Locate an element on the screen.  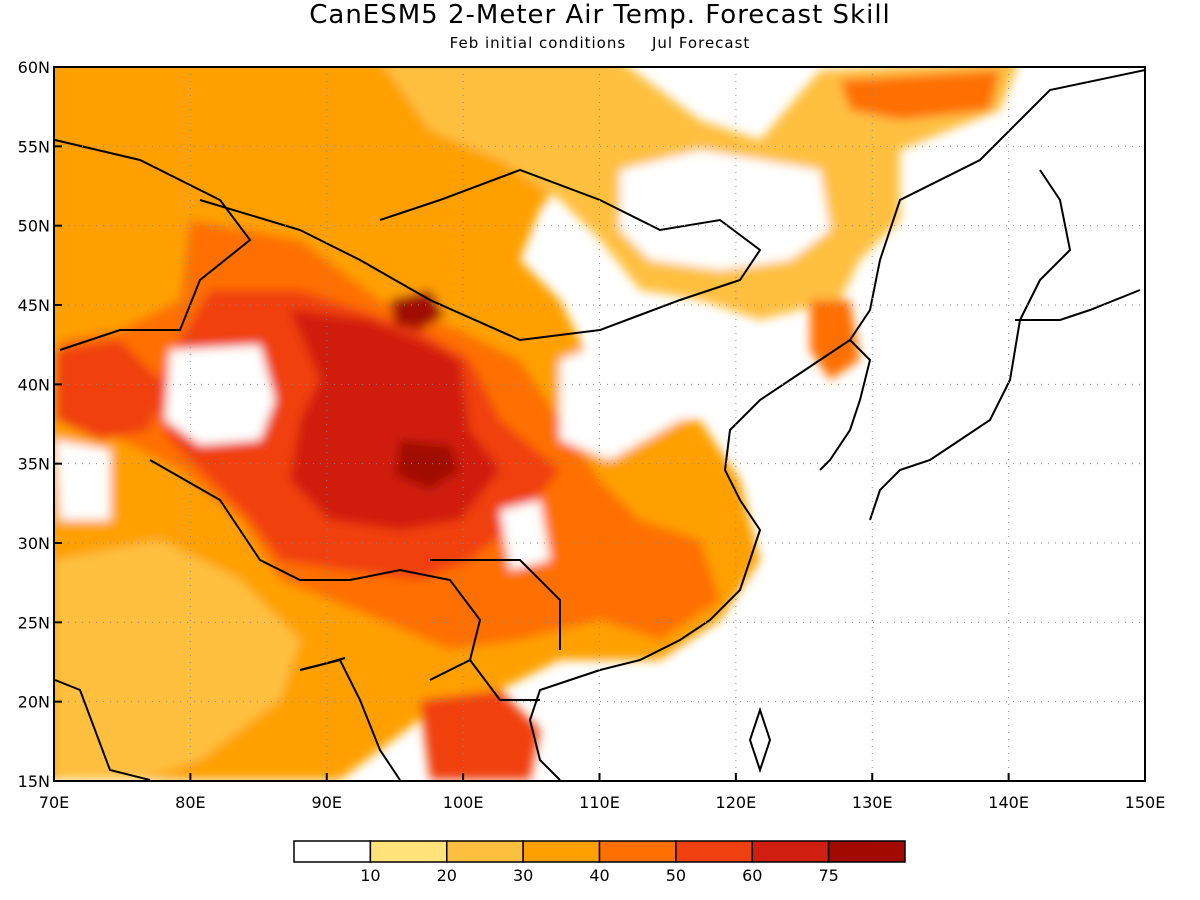
latitude-label: 40N is located at coordinates (34, 384).